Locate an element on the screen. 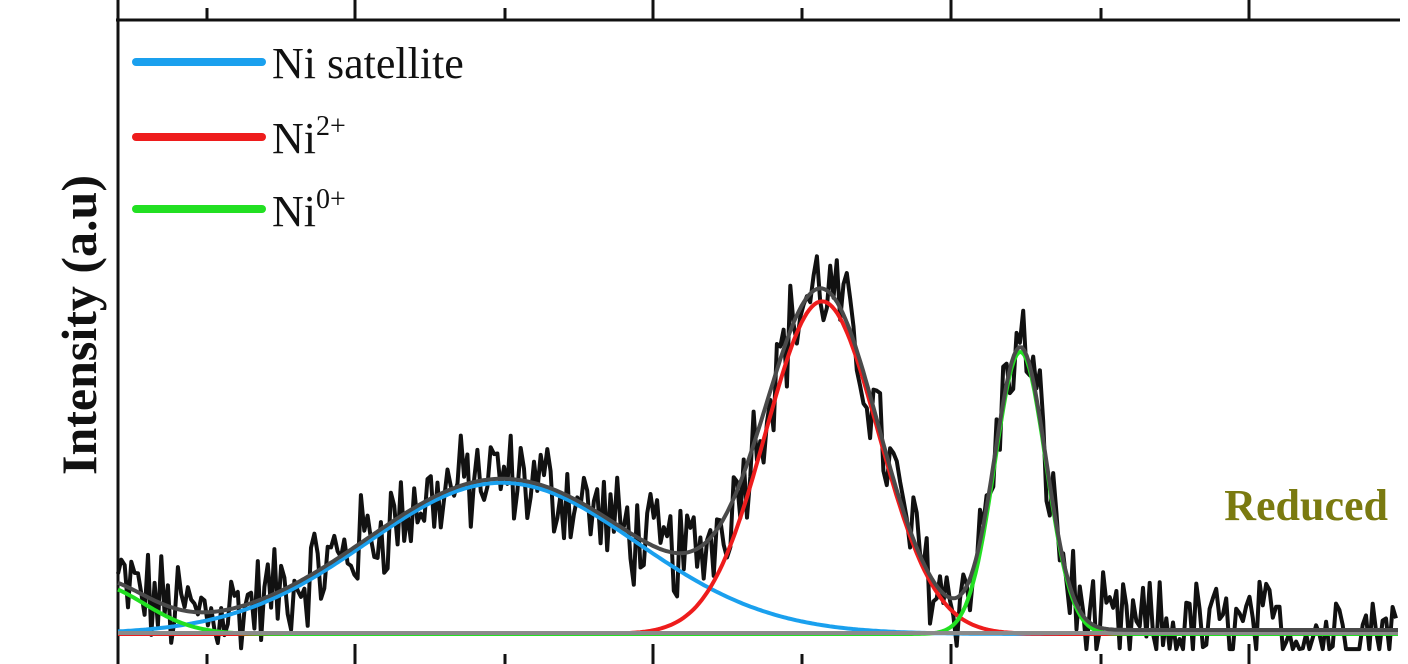 The width and height of the screenshot is (1408, 664). legend-label-ni0-base: Ni is located at coordinates (294, 211).